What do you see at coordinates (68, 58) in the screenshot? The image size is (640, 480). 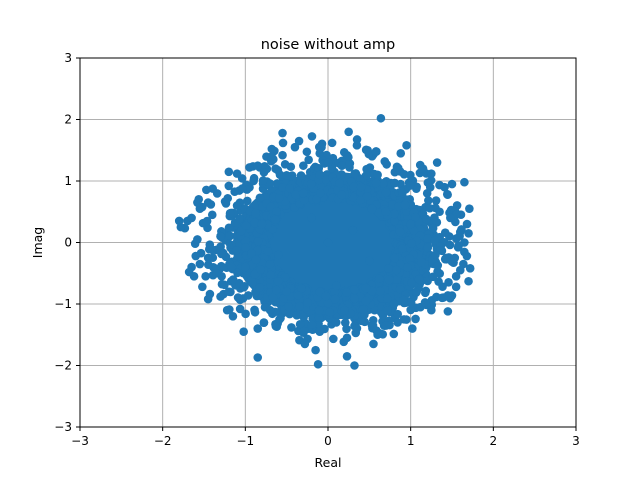 I see `y-tick-label: 3` at bounding box center [68, 58].